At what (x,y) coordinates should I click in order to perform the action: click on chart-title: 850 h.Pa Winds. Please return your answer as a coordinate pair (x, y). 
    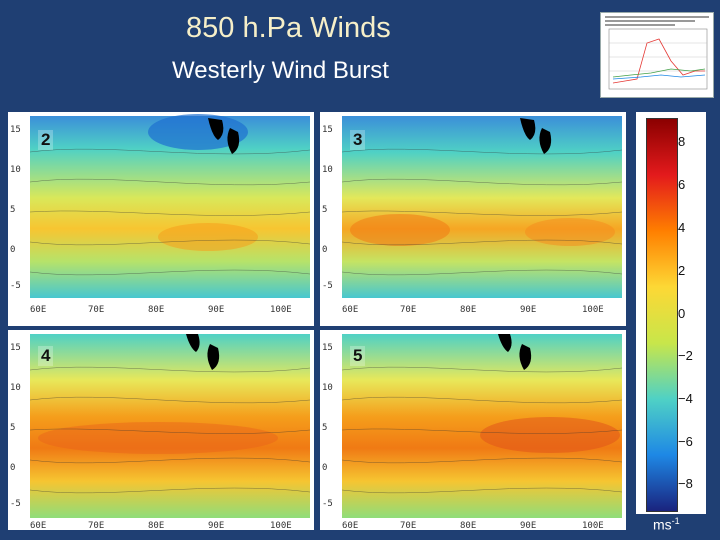
    Looking at the image, I should click on (288, 28).